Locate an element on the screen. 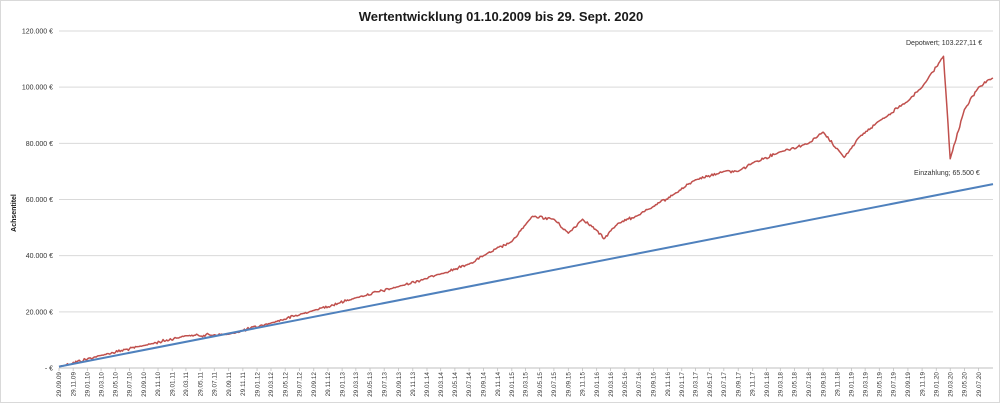  x-tick-label: 29.03.15 is located at coordinates (526, 384).